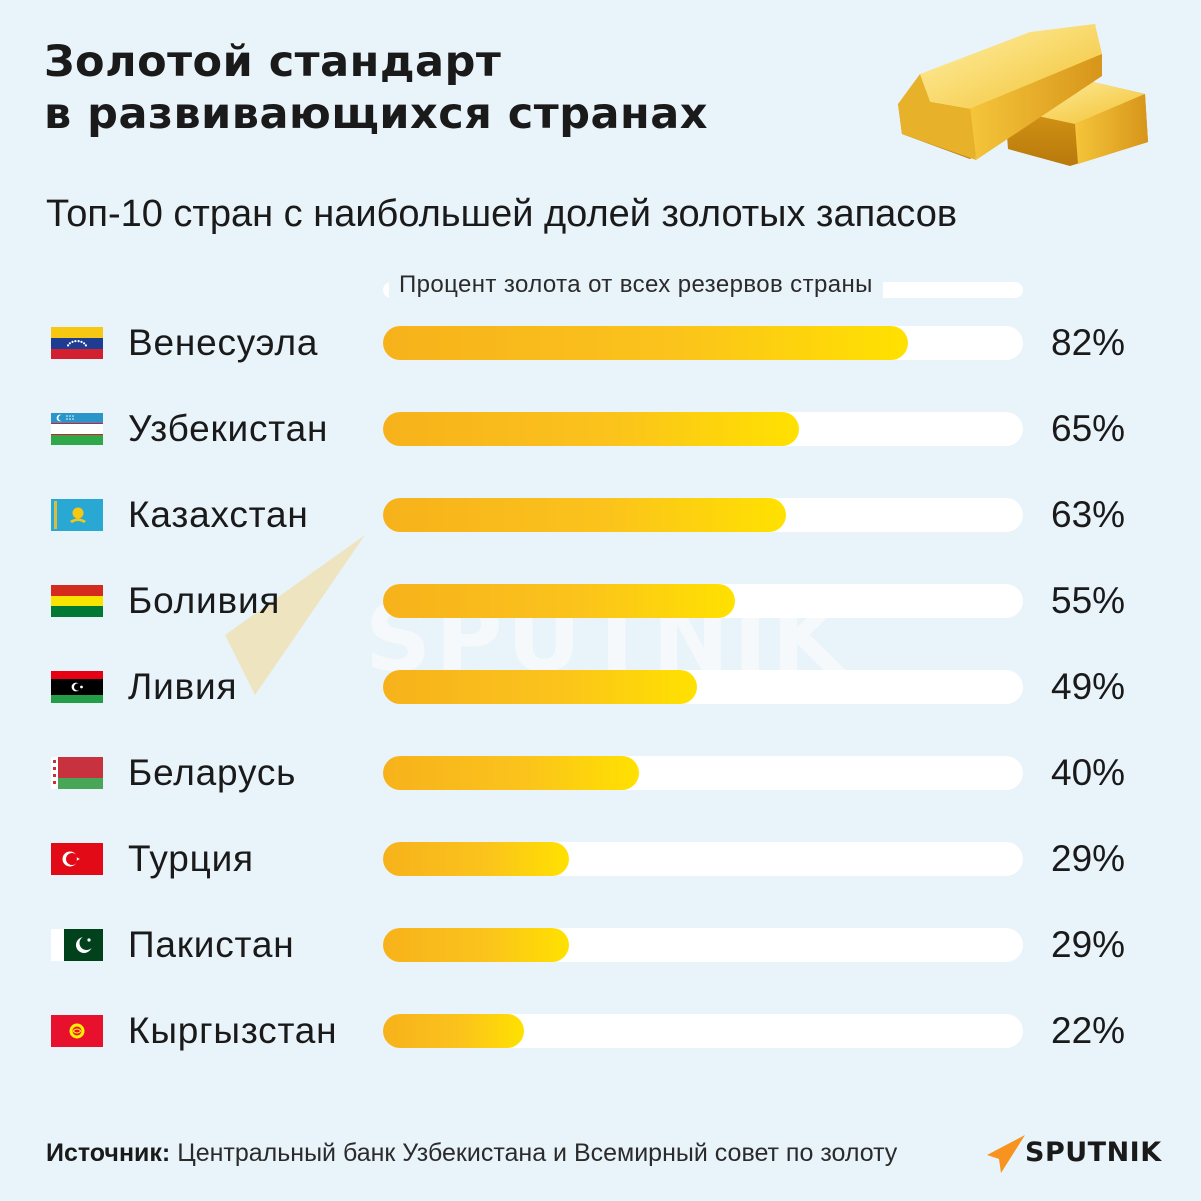 The image size is (1201, 1201). I want to click on libya-flag-icon, so click(77, 687).